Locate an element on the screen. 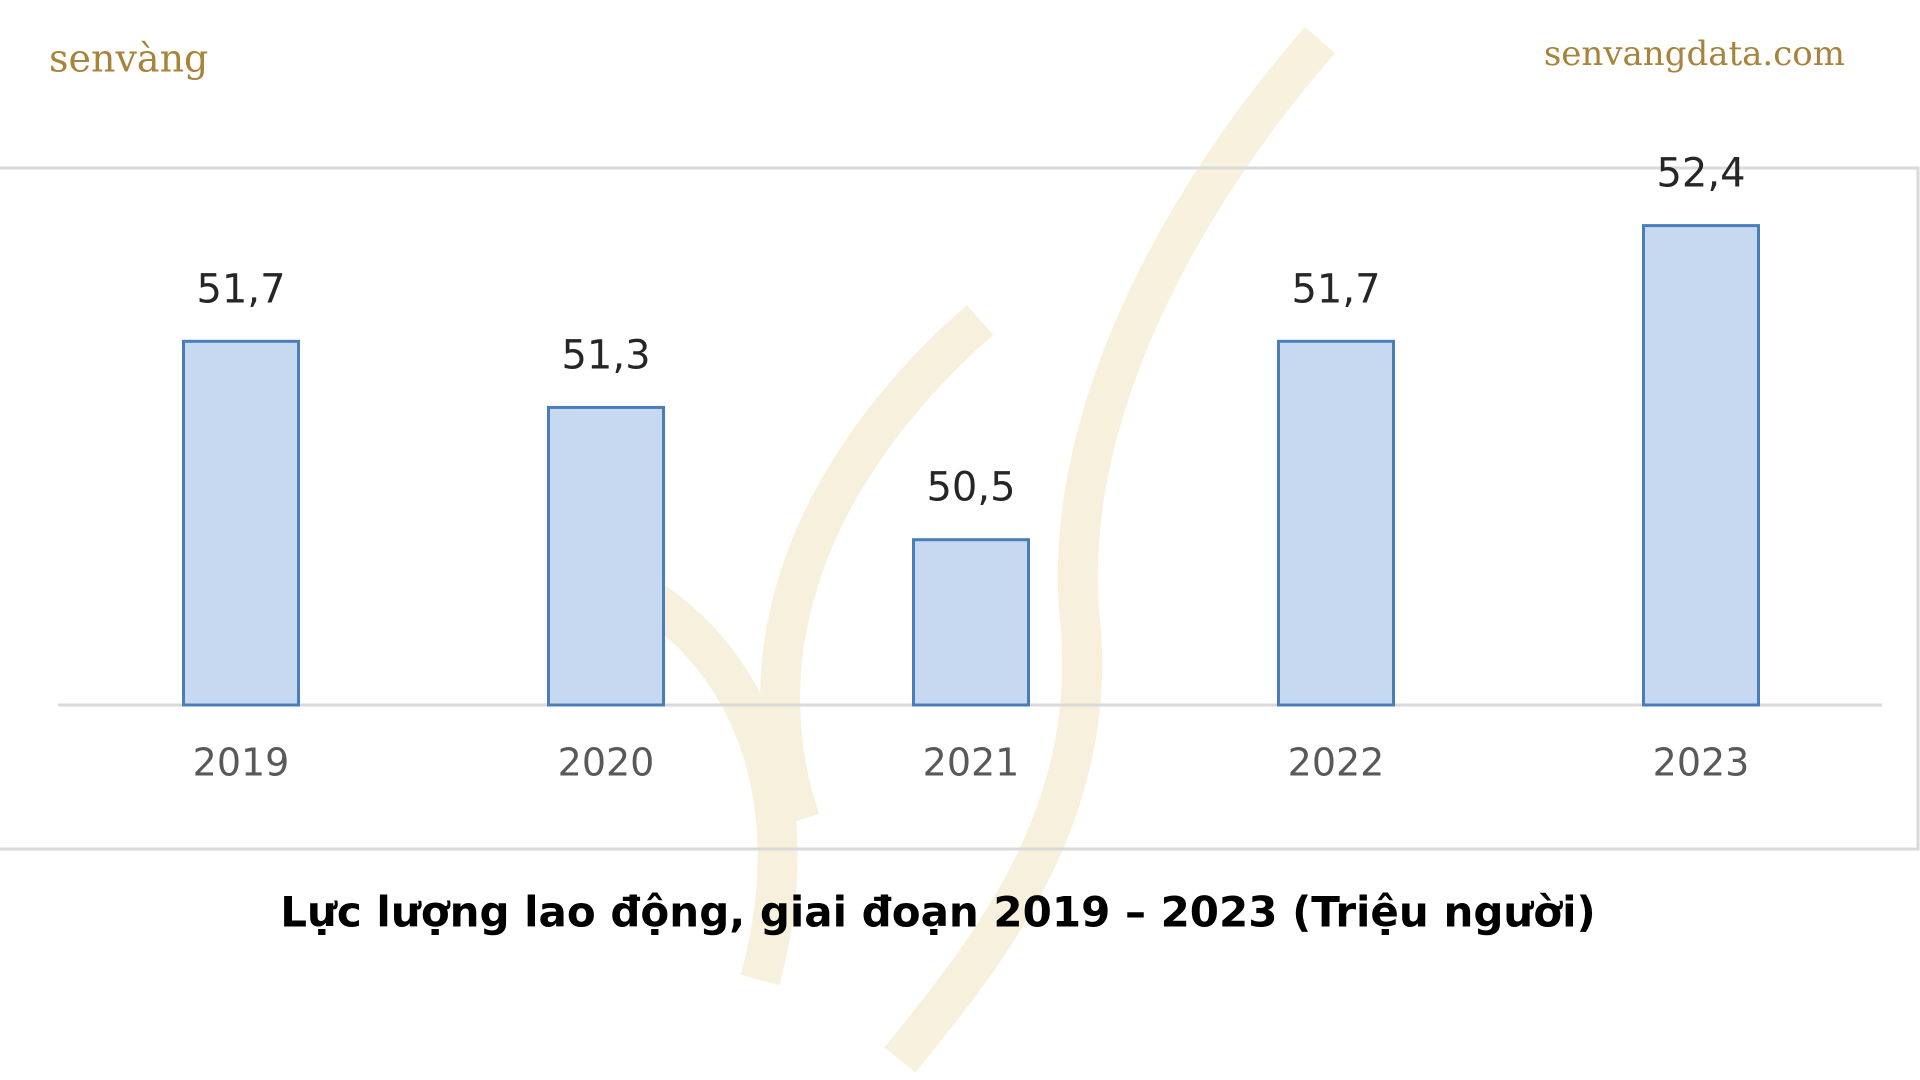 This screenshot has width=1920, height=1080. brand-logo: senvàng is located at coordinates (128, 59).